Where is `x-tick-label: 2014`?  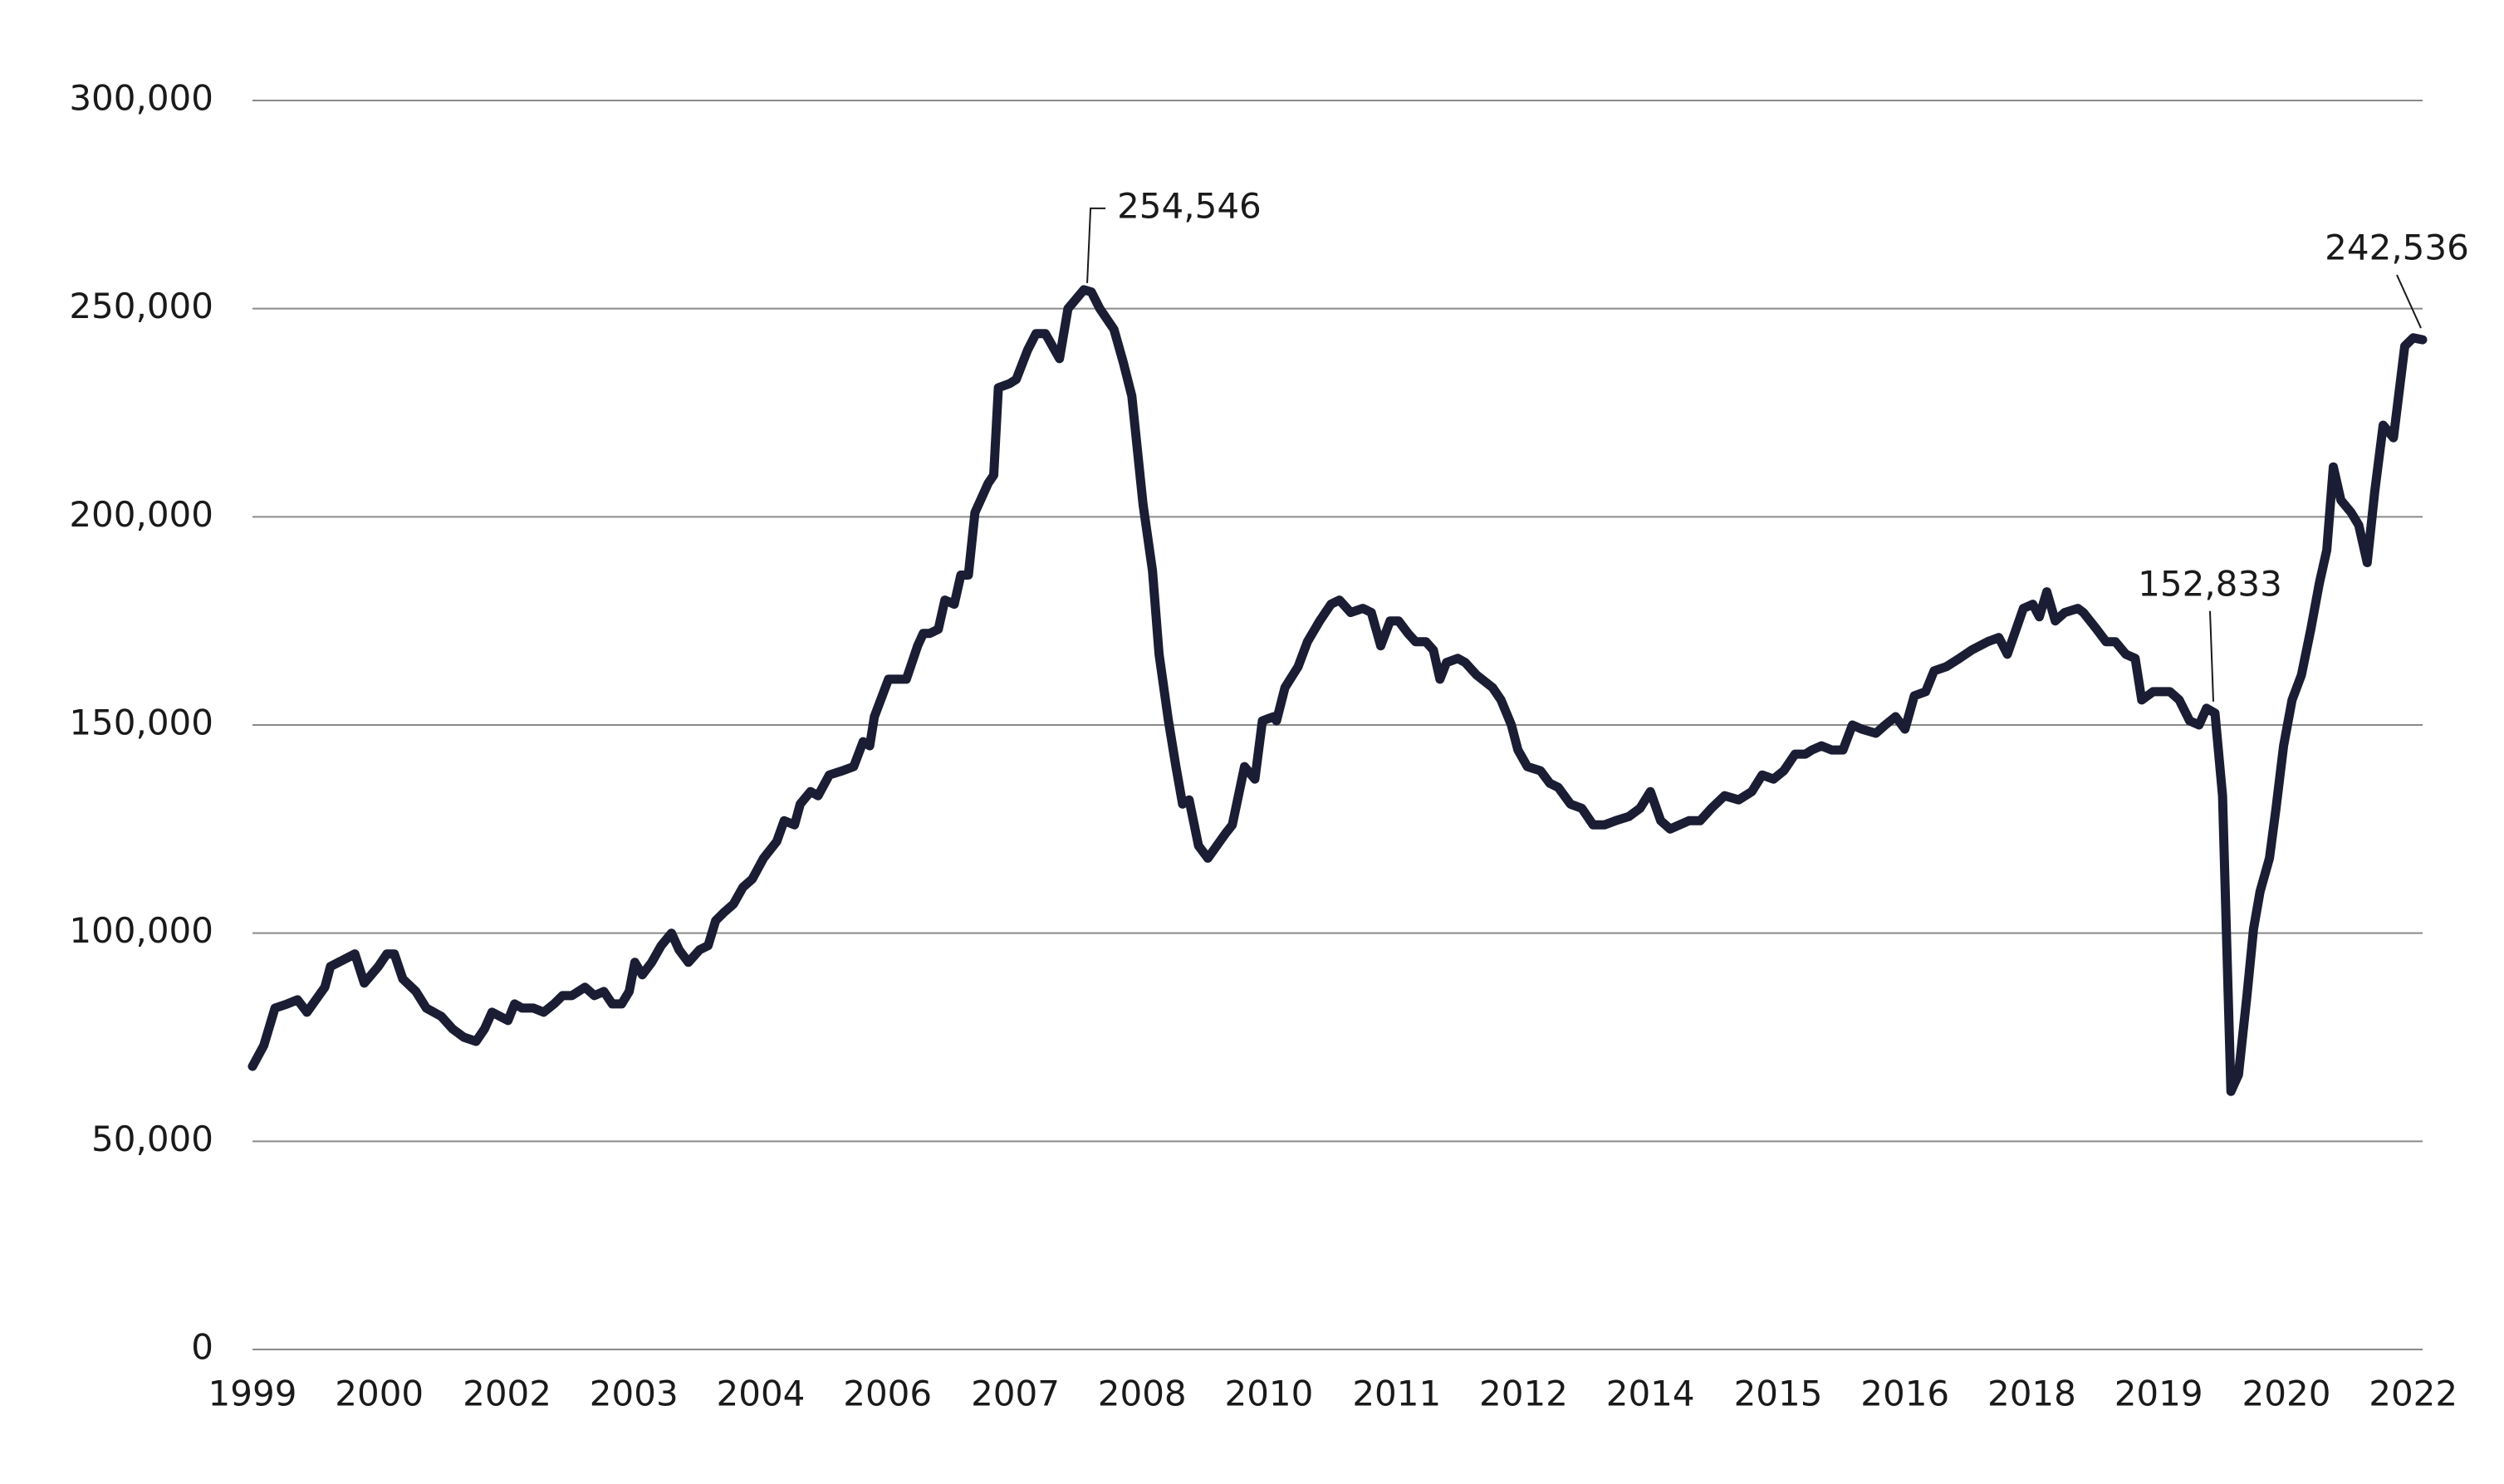 x-tick-label: 2014 is located at coordinates (1650, 1394).